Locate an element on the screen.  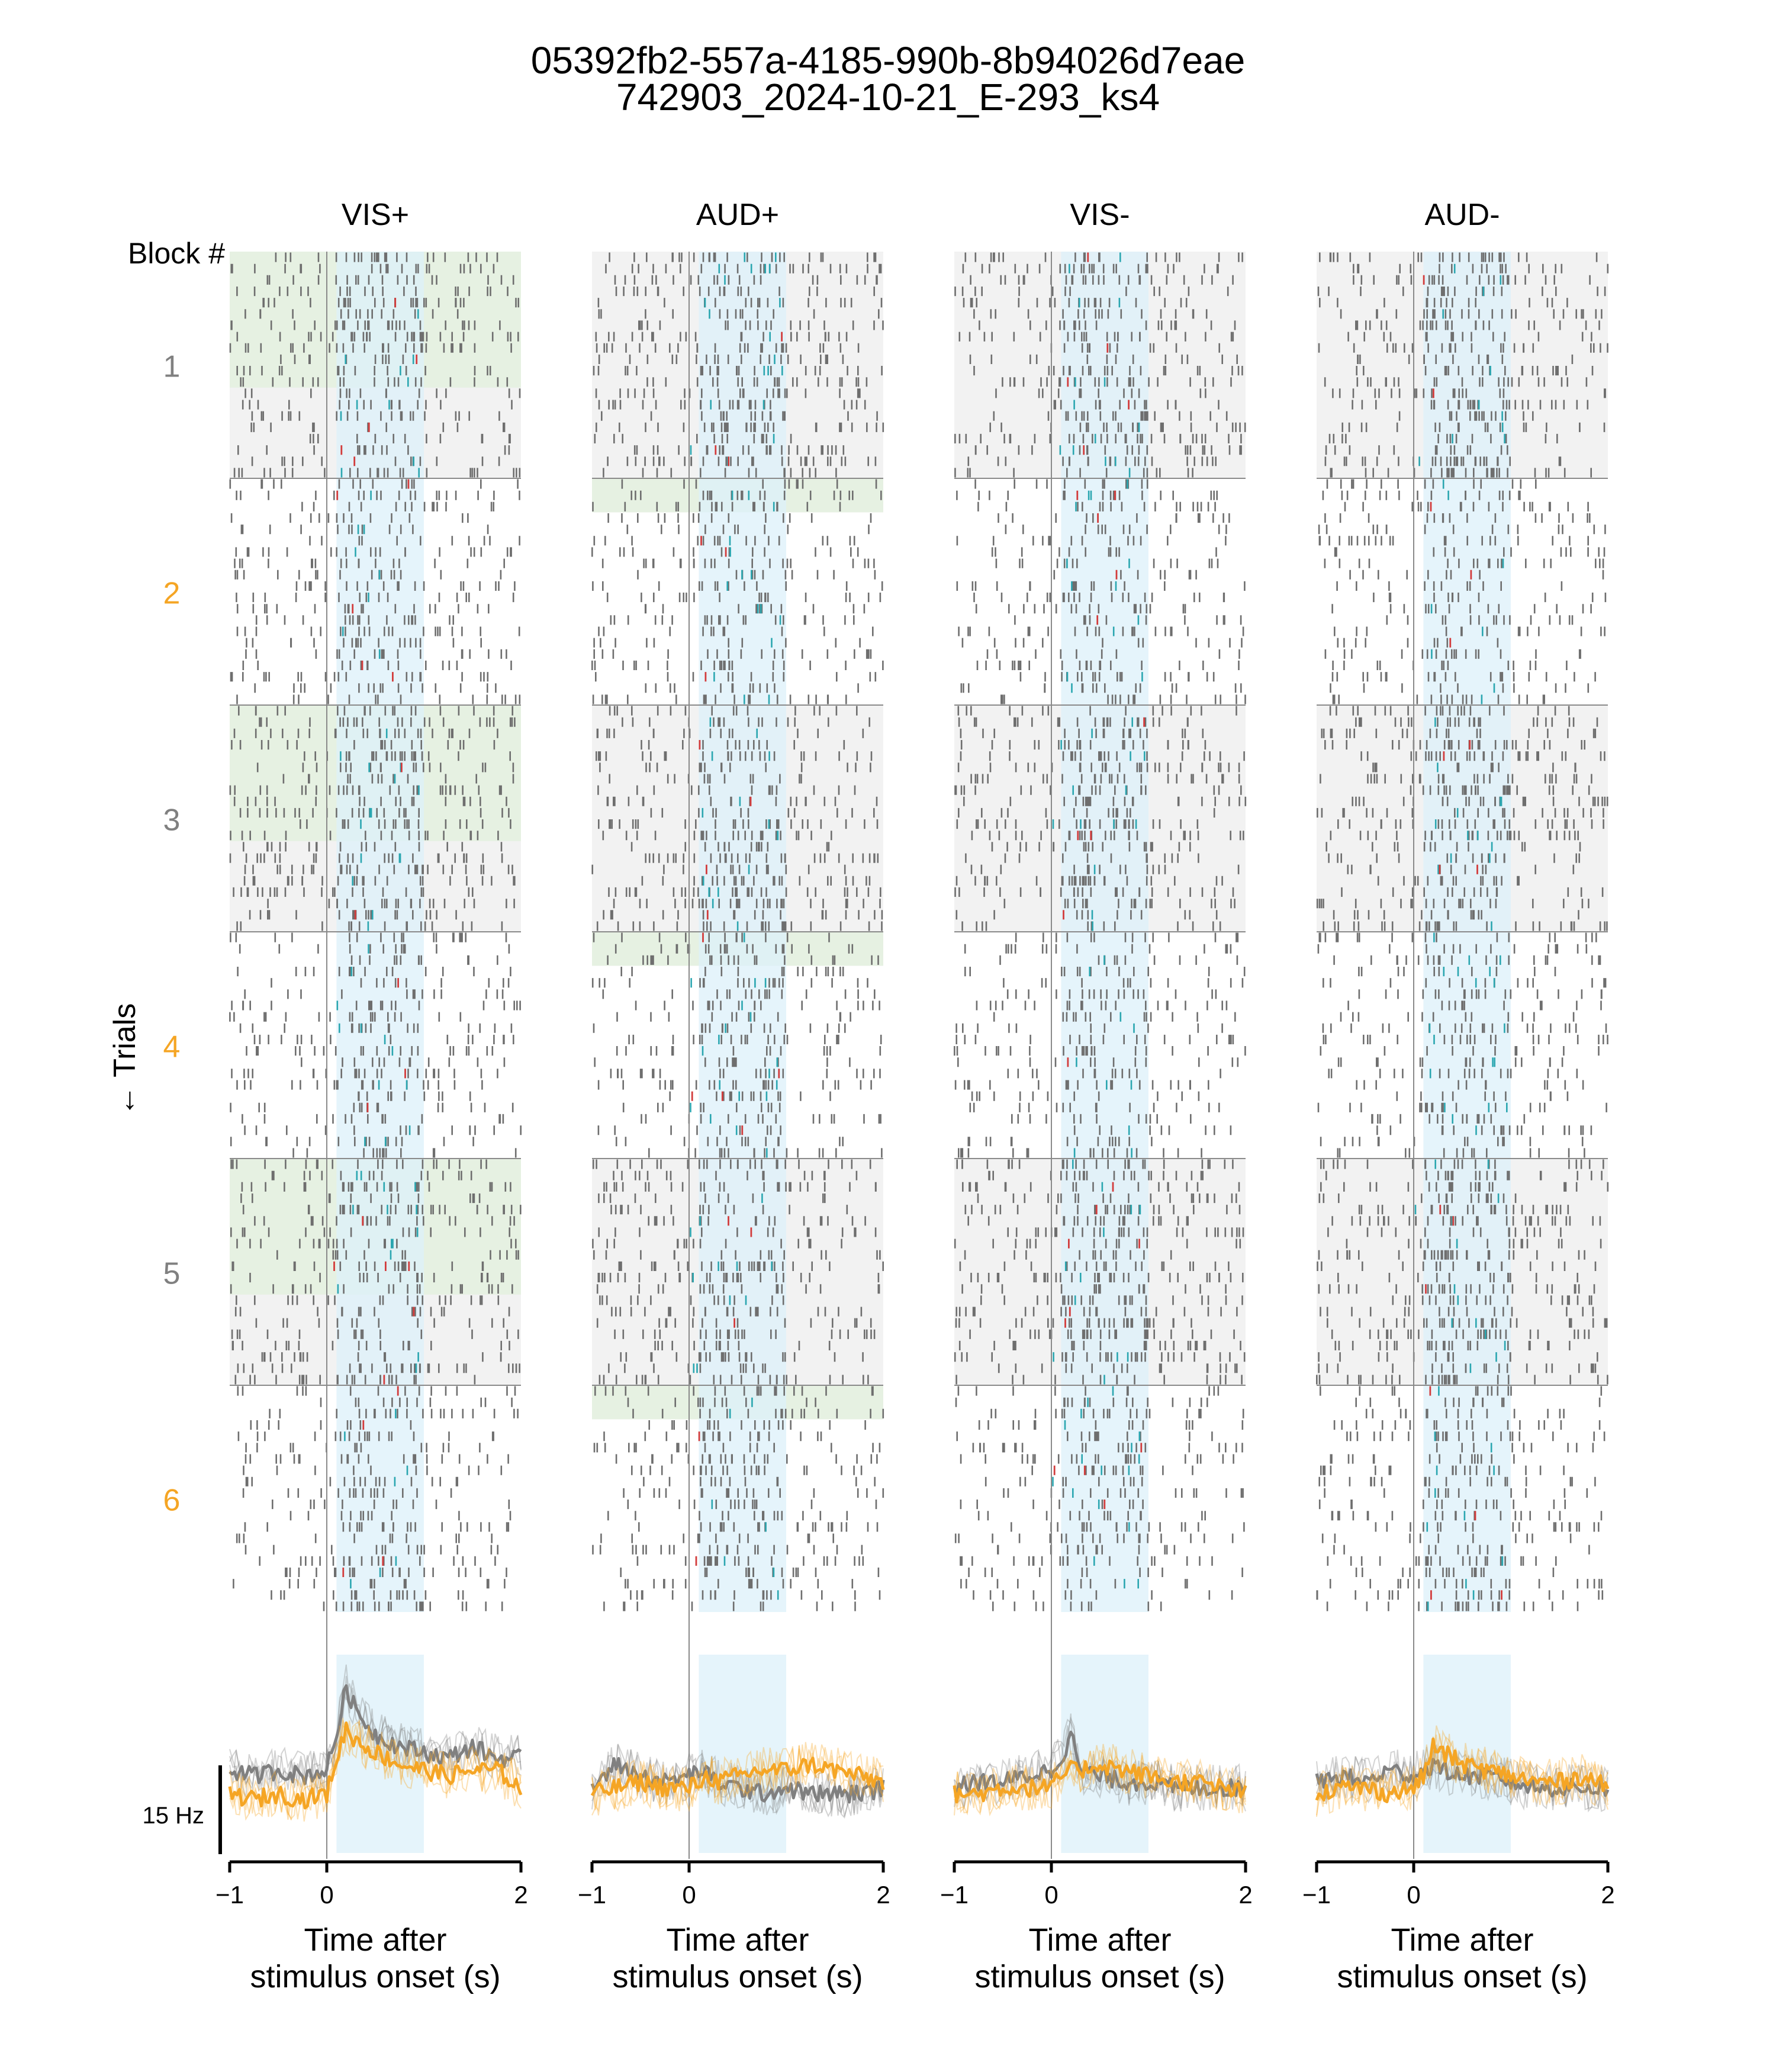
block-label-2: 2 is located at coordinates (172, 594).